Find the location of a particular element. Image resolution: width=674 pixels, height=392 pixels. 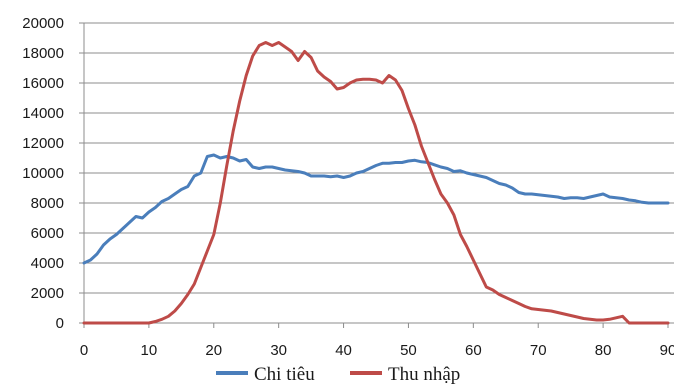

x-tick-label: 0 is located at coordinates (84, 350).